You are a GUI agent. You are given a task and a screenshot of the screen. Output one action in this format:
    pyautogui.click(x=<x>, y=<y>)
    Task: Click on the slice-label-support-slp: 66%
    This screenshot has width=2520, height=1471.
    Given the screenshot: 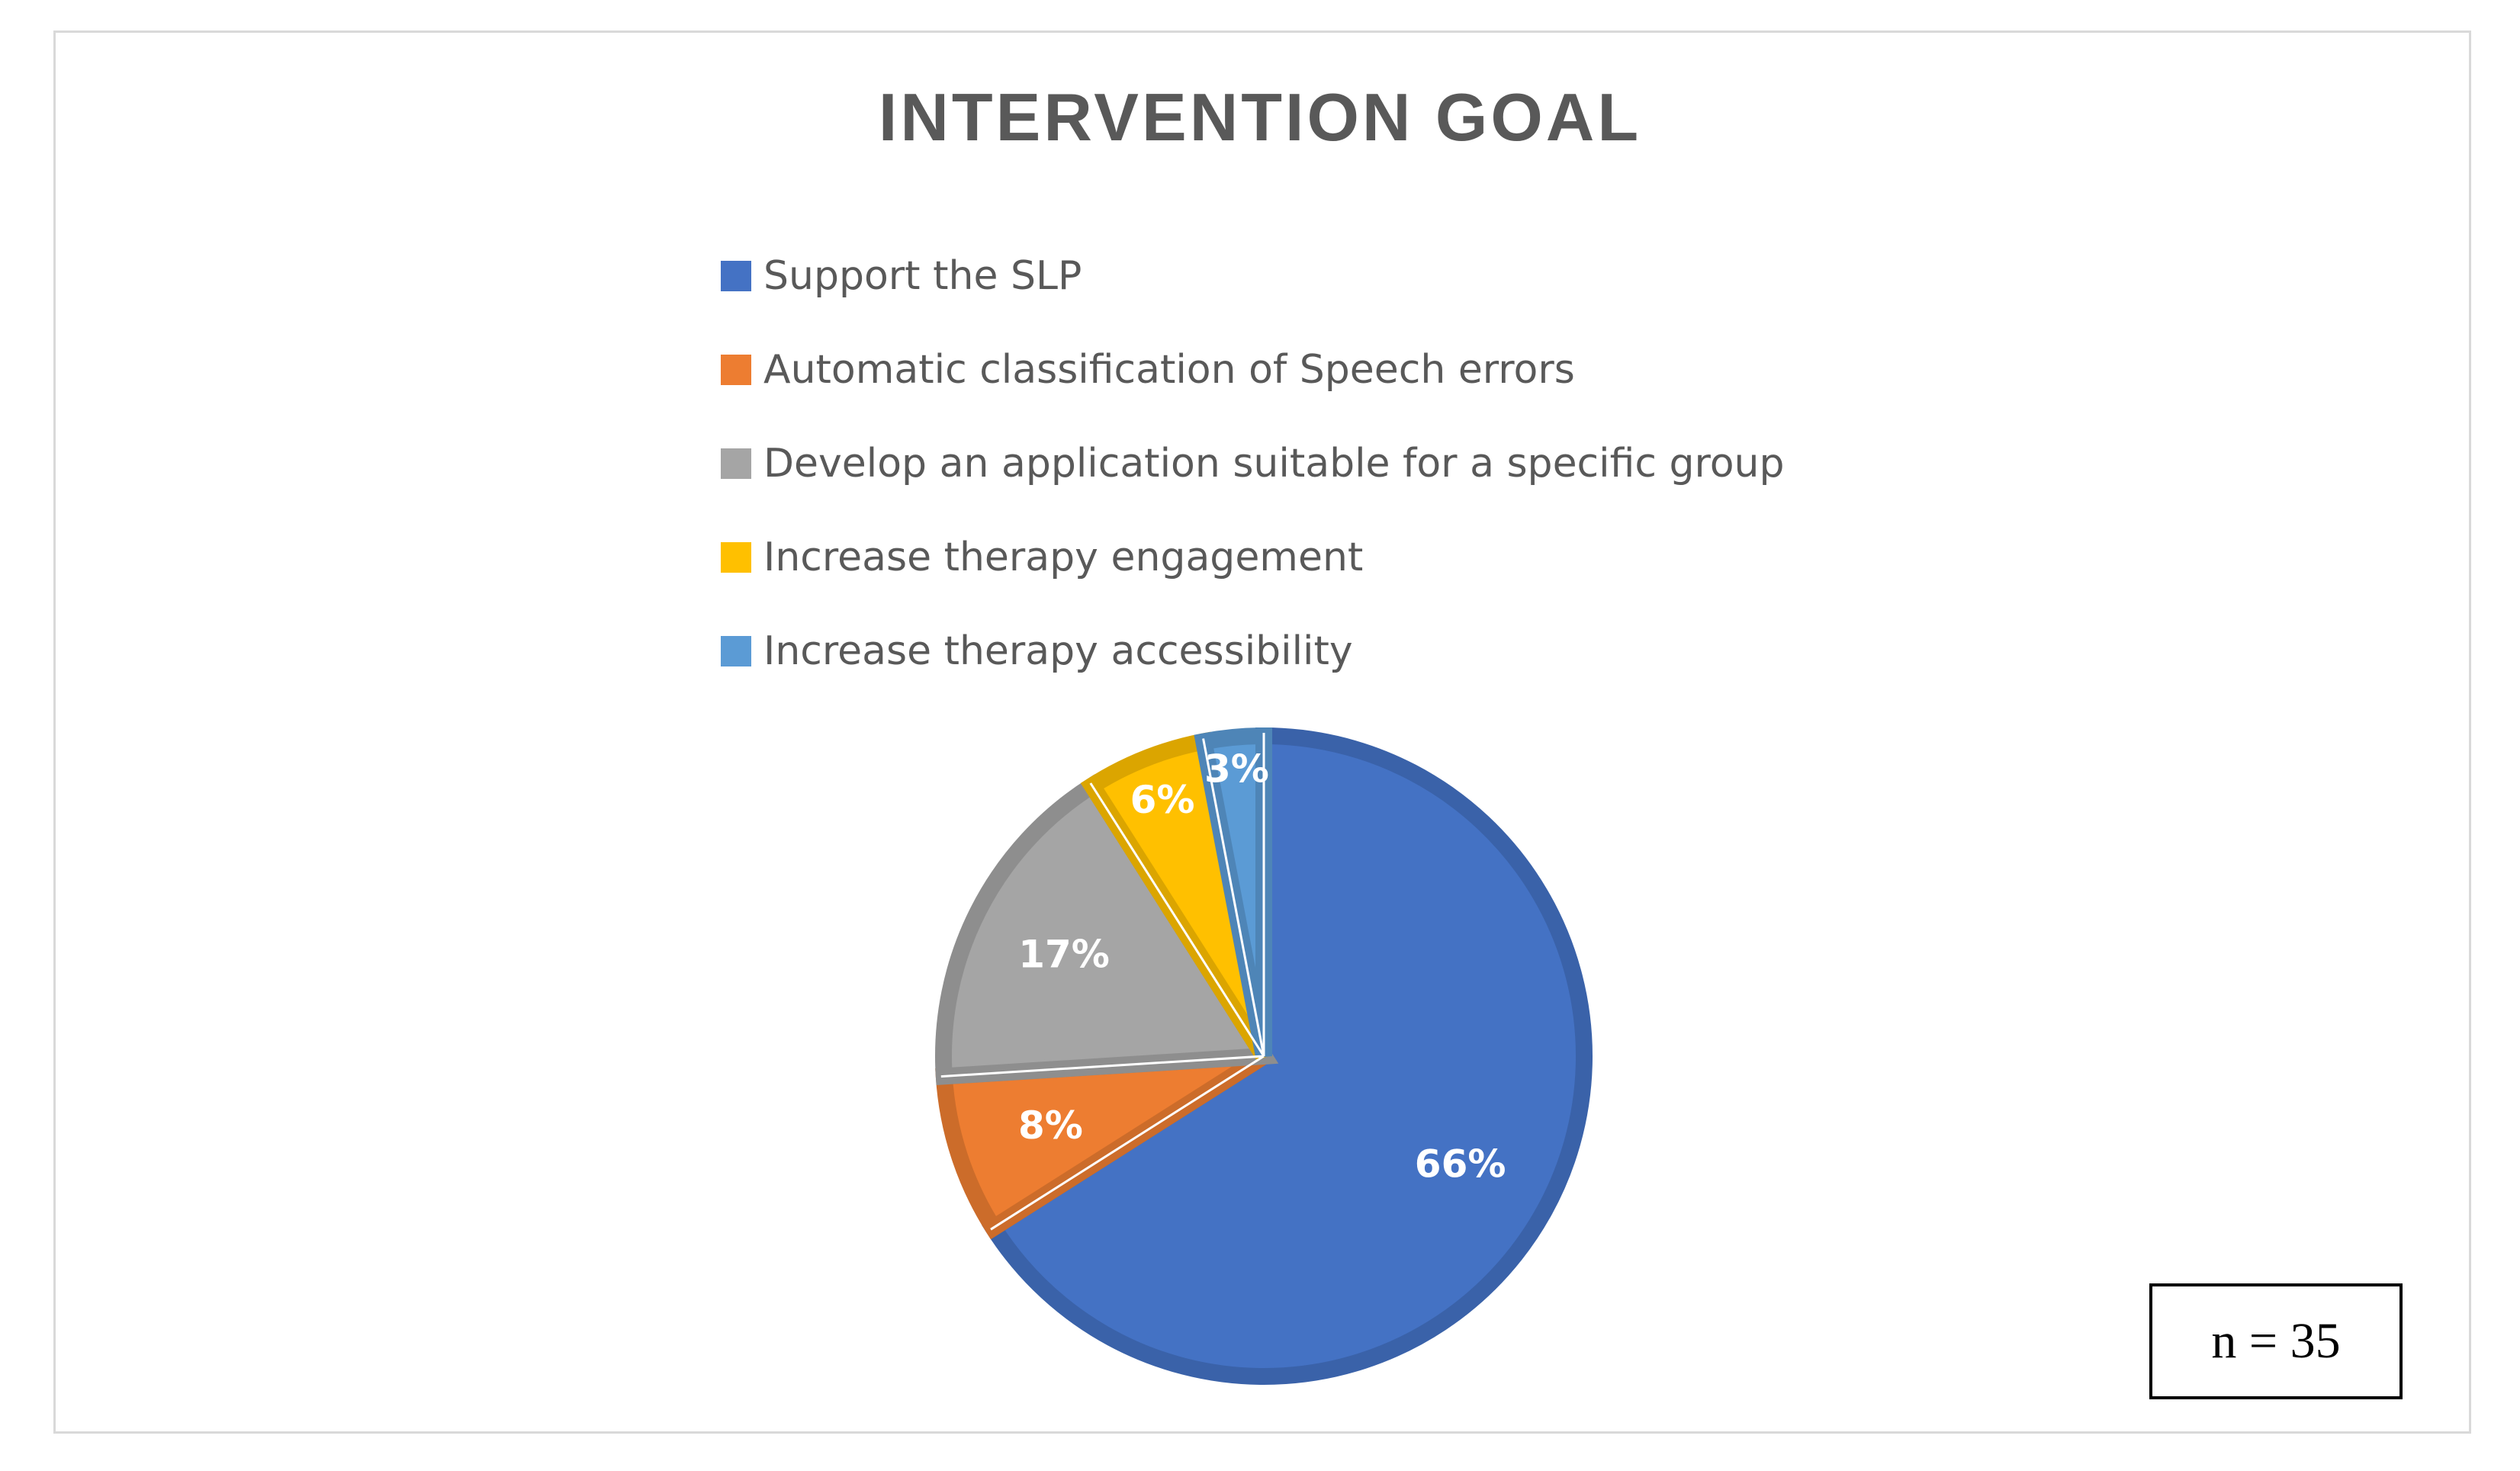 What is the action you would take?
    pyautogui.click(x=1460, y=1164)
    